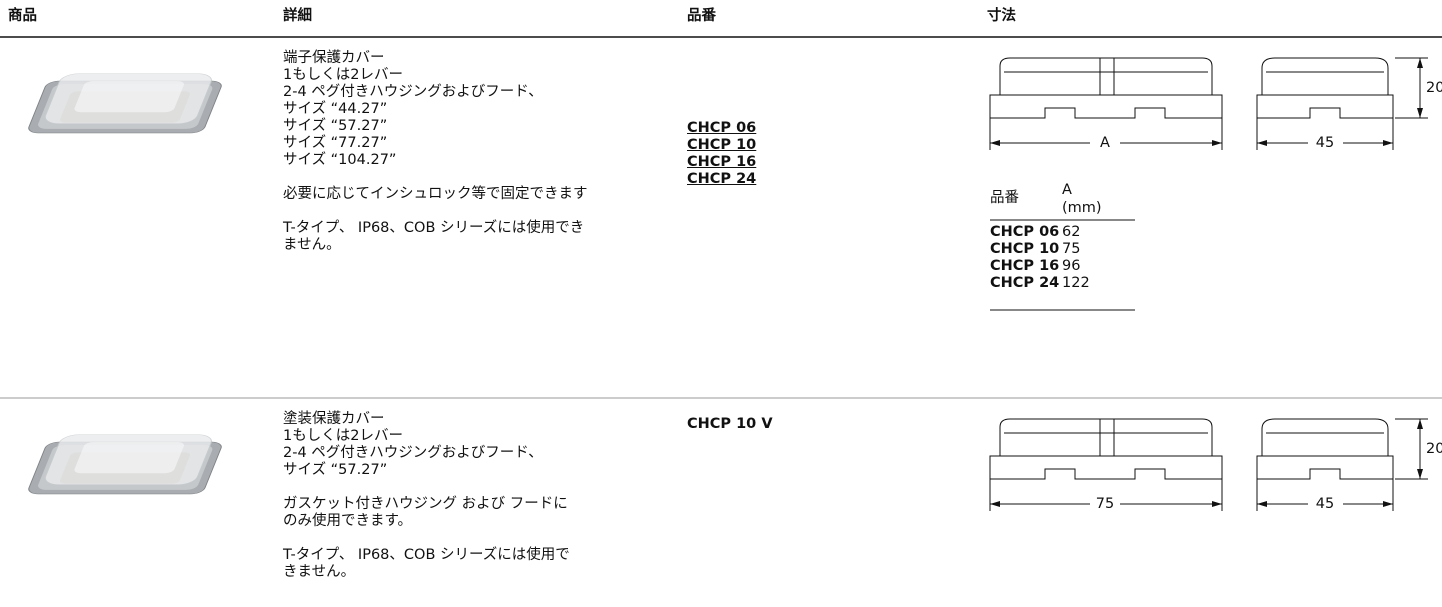 The height and width of the screenshot is (607, 1442). Describe the element at coordinates (334, 58) in the screenshot. I see `detail-text: 端子保護カバー` at that location.